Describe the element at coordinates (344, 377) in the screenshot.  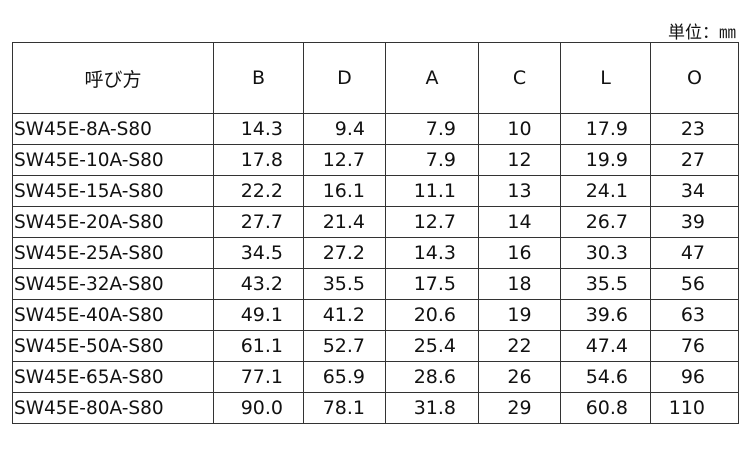
I see `cell: 65.9` at that location.